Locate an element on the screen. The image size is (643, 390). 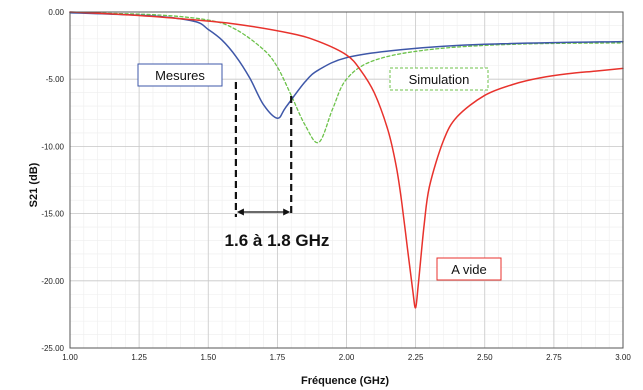
x-tick-label: 3.00 is located at coordinates (623, 357).